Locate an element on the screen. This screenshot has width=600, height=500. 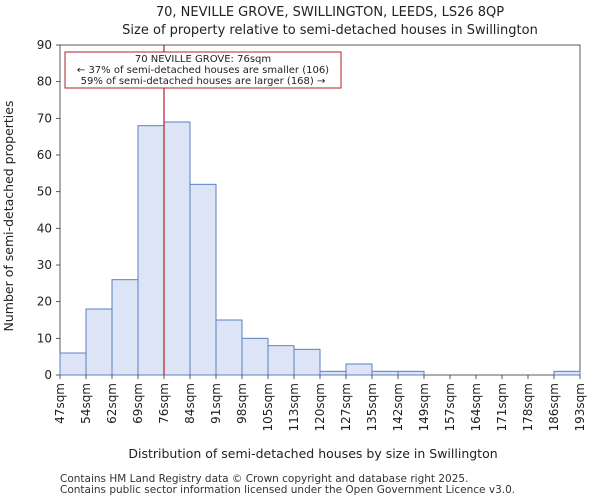
y-axis-label: Number of semi-detached properties is located at coordinates (8, 216).